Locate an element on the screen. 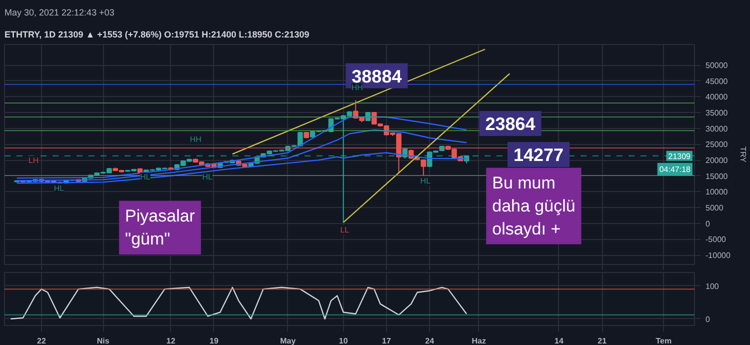  y-axis-title: TRY is located at coordinates (743, 155).